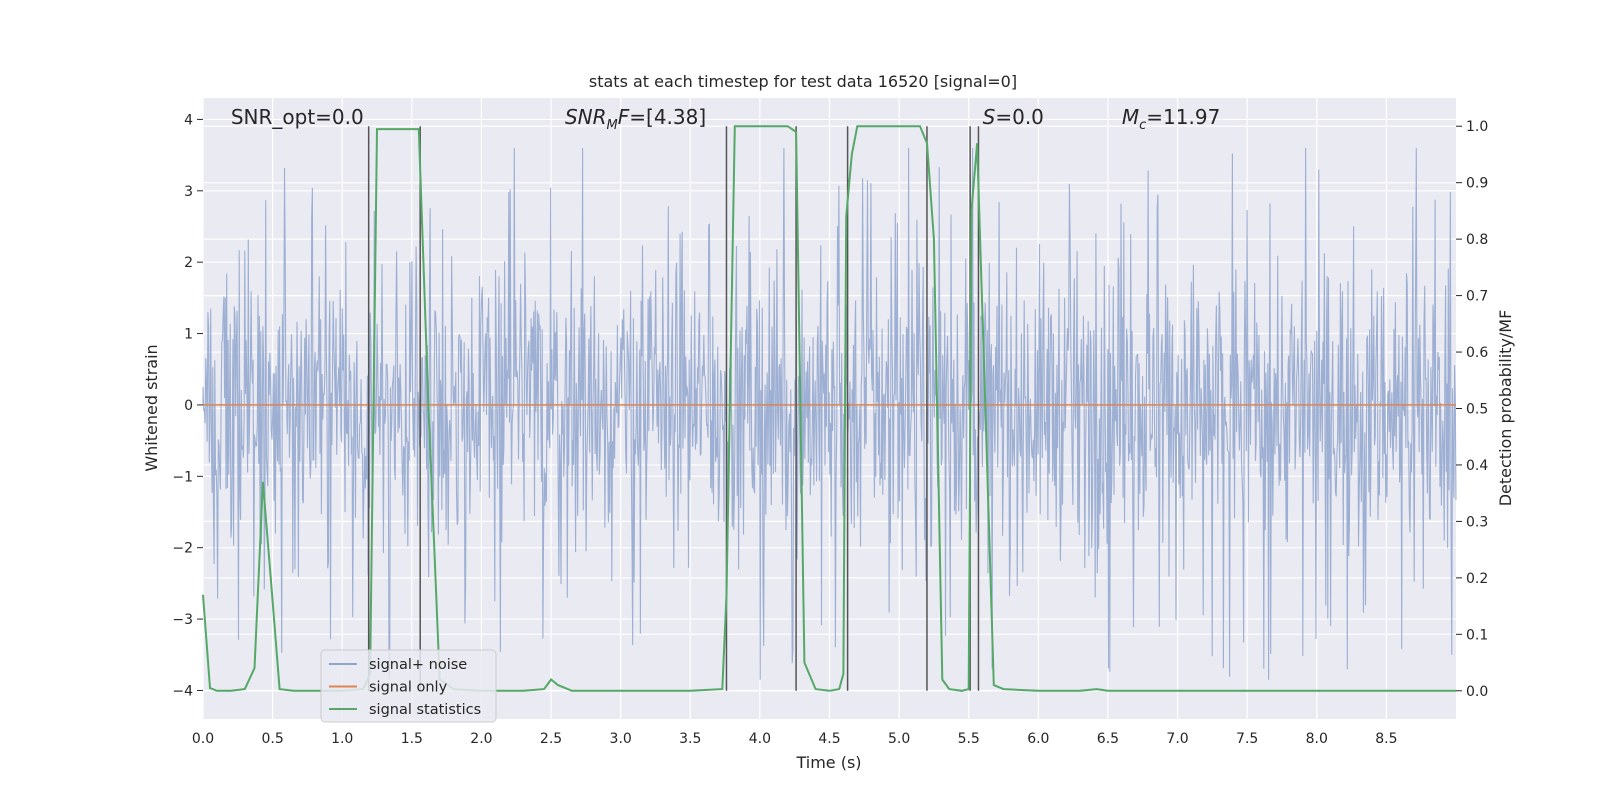 The height and width of the screenshot is (800, 1600). What do you see at coordinates (725, 119) in the screenshot?
I see `annotations: SNR_opt=0.0 SNRMF=[4.38] S=0.0 Mc=11.97` at bounding box center [725, 119].